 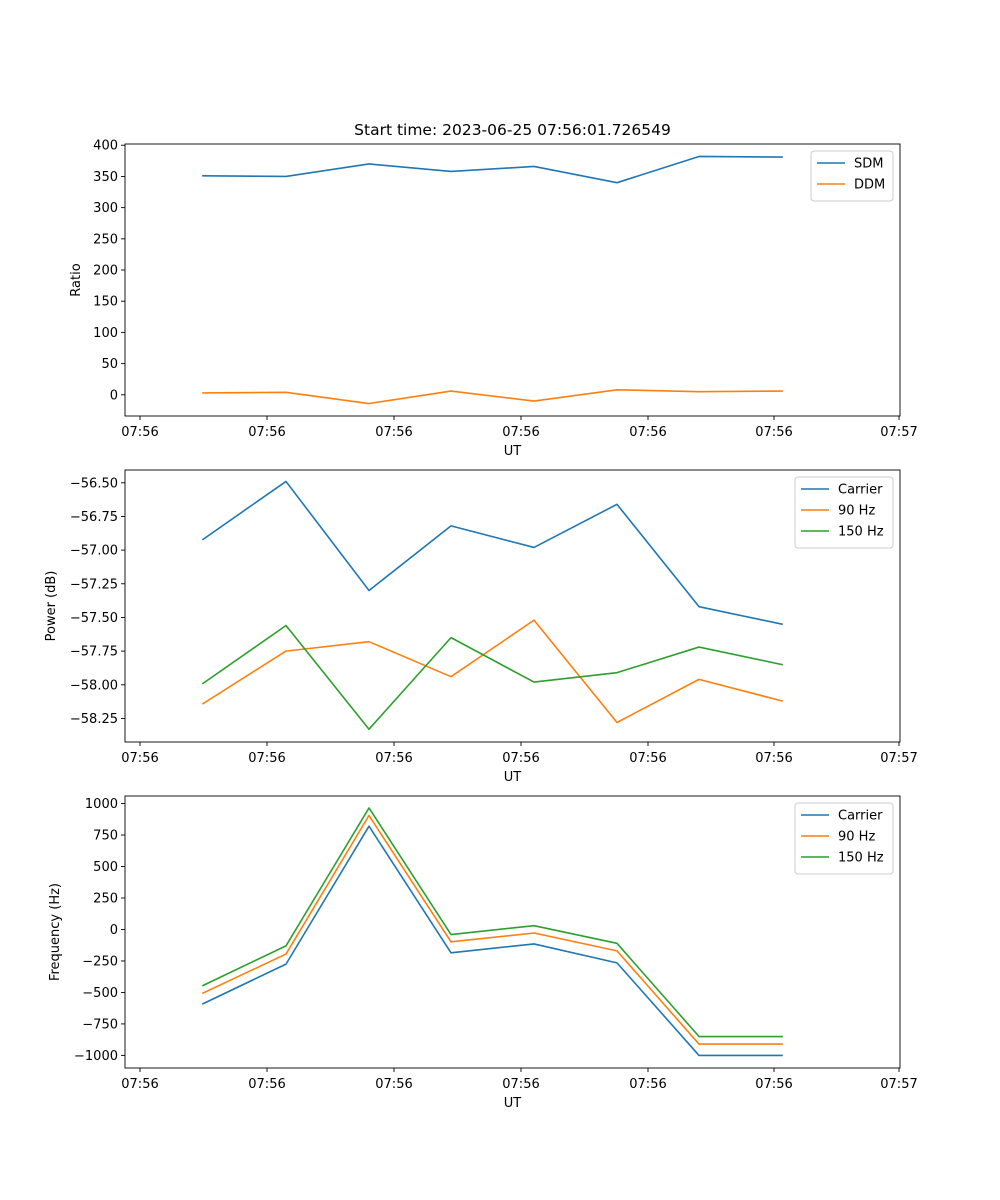 What do you see at coordinates (76, 279) in the screenshot?
I see `y-axis-label: Ratio` at bounding box center [76, 279].